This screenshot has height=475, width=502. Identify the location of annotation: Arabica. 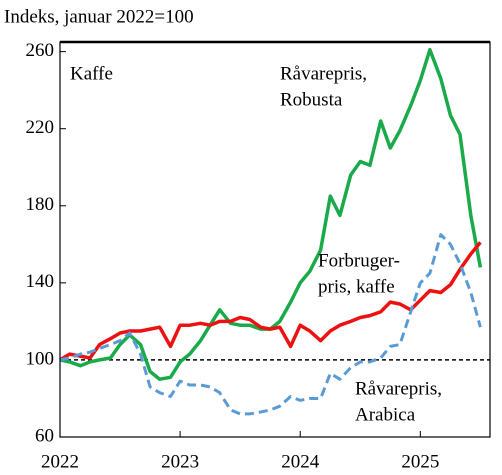
(385, 414).